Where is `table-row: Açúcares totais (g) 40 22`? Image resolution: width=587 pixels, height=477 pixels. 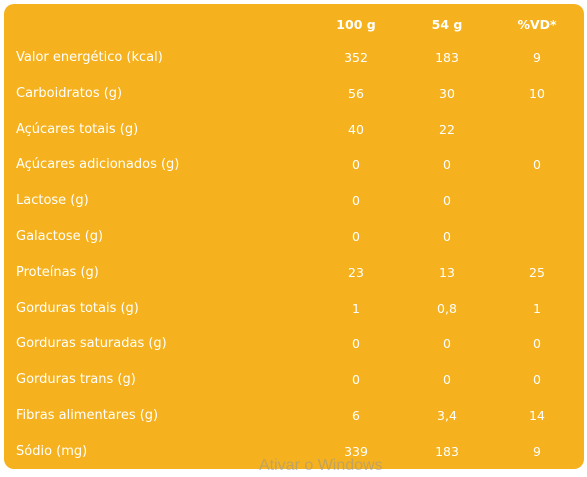 table-row: Açúcares totais (g) 40 22 is located at coordinates (294, 130).